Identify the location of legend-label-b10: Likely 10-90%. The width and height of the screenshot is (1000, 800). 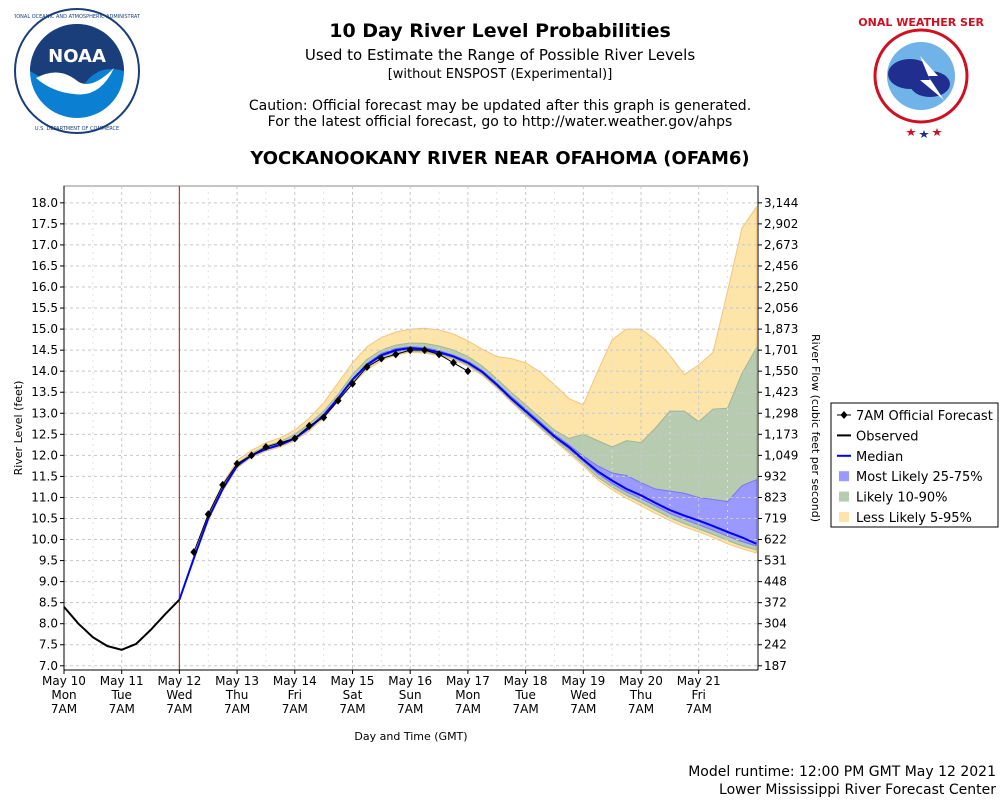
(901, 498).